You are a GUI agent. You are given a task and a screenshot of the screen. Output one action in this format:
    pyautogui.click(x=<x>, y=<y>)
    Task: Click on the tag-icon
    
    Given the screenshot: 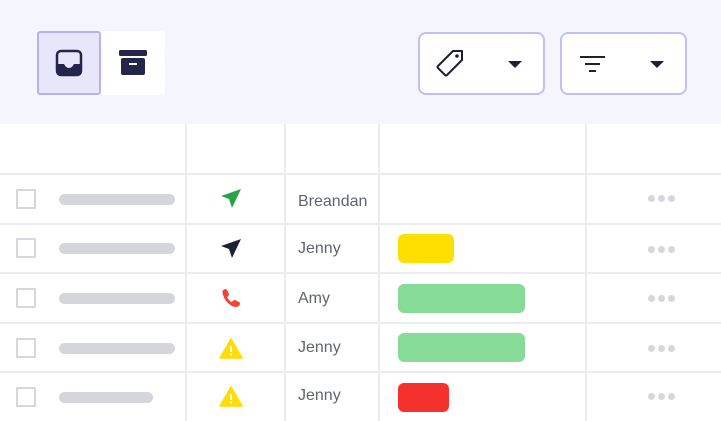 What is the action you would take?
    pyautogui.click(x=449, y=63)
    